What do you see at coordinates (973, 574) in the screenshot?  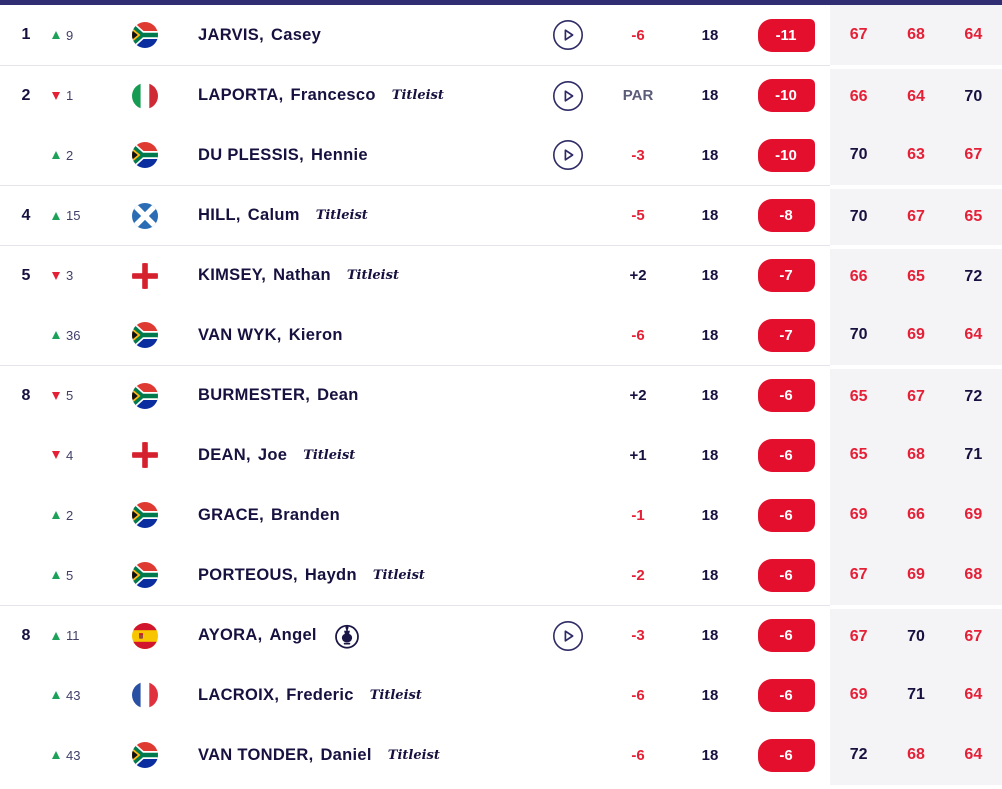 I see `round-3-score: 68` at bounding box center [973, 574].